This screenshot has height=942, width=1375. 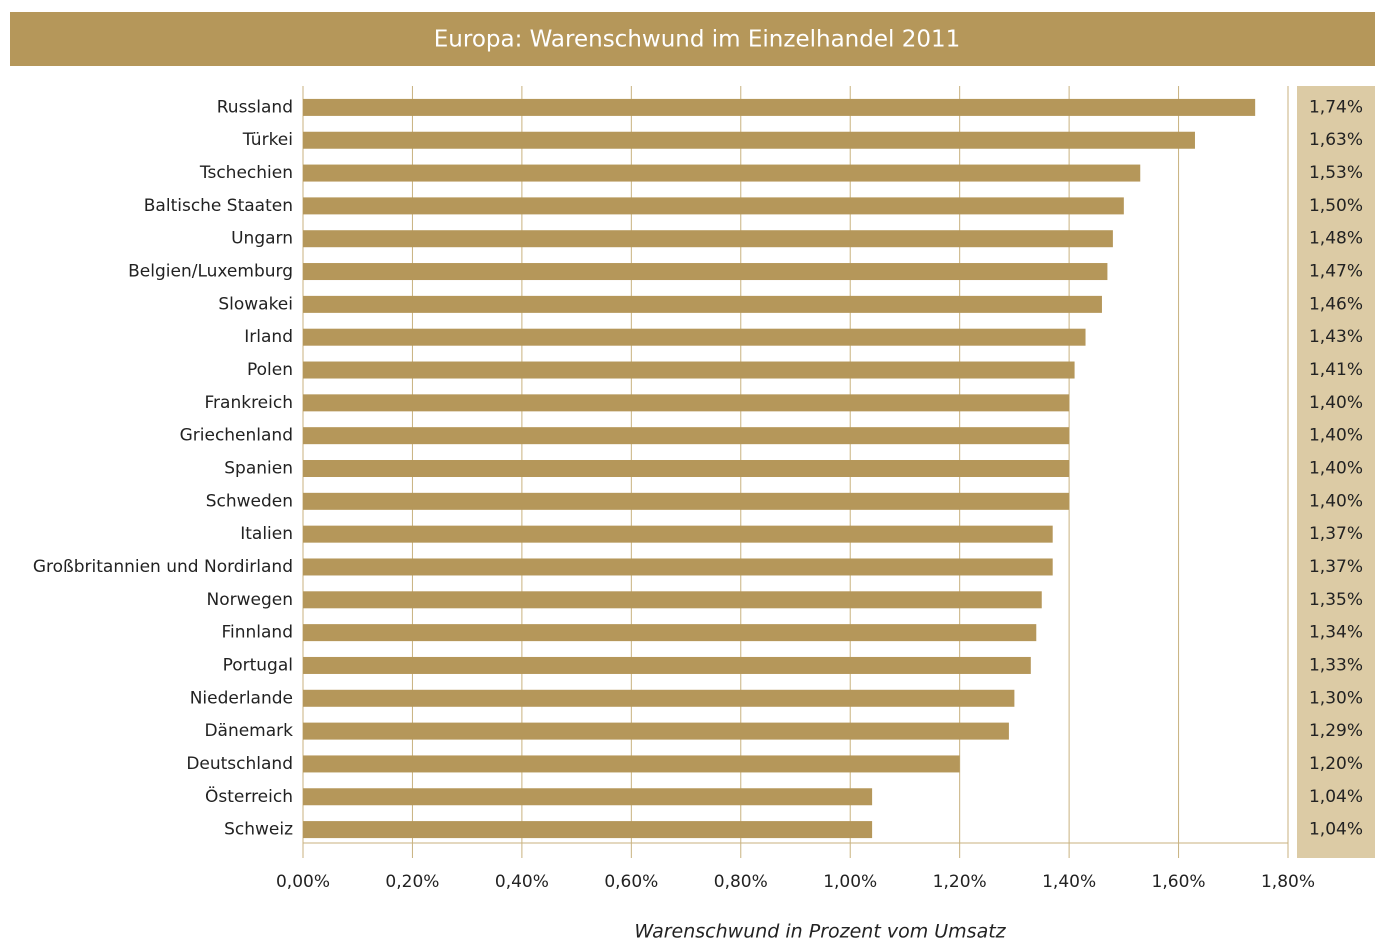 I want to click on value-panel, so click(x=1336, y=472).